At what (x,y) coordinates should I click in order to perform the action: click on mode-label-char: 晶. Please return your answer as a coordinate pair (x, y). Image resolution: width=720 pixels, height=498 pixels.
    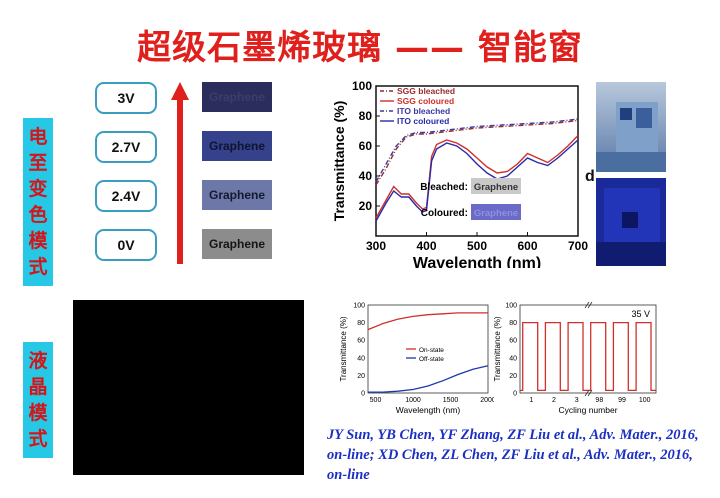
    Looking at the image, I should click on (38, 387).